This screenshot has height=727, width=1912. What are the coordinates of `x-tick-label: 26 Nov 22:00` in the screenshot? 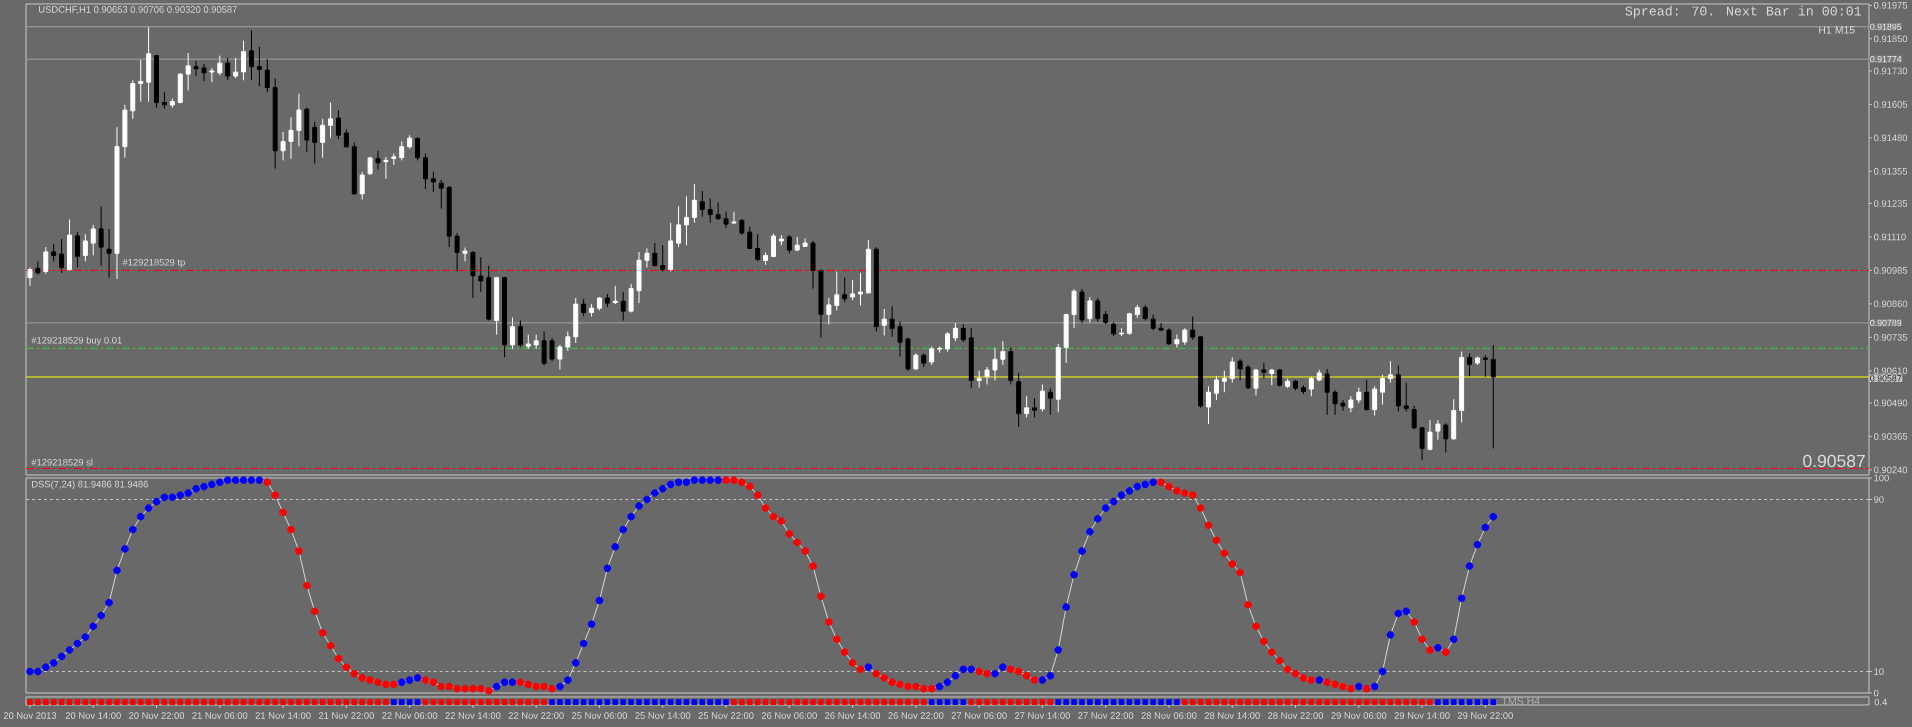 It's located at (916, 715).